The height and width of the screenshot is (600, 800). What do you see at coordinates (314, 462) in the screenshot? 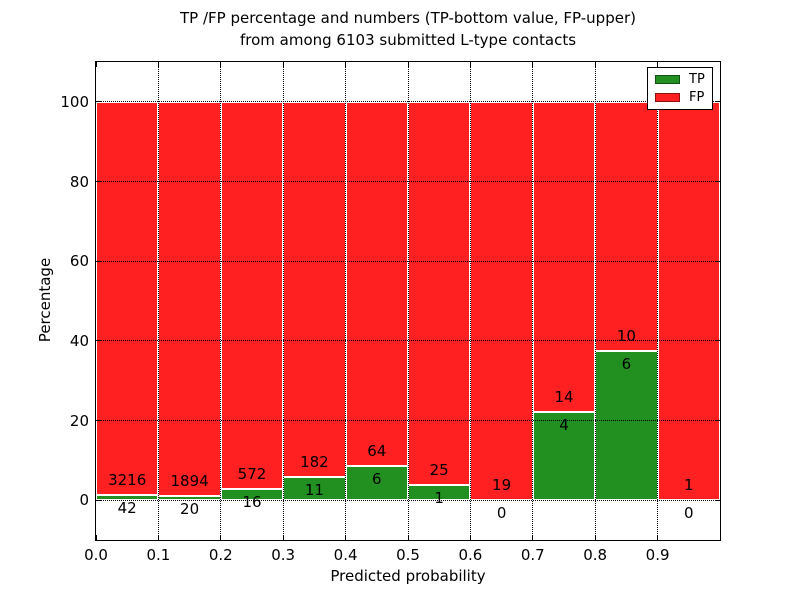
I see `bar-count-fp: 182` at bounding box center [314, 462].